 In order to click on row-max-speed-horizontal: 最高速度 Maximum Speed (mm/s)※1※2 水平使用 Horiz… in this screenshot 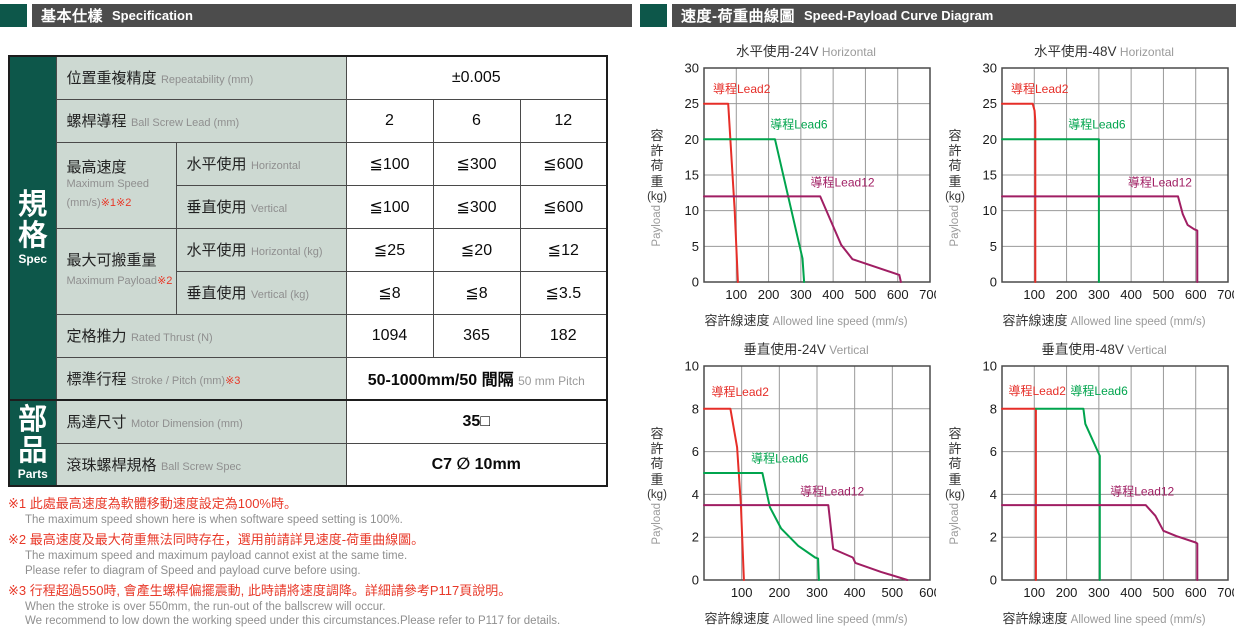, I will do `click(308, 185)`.